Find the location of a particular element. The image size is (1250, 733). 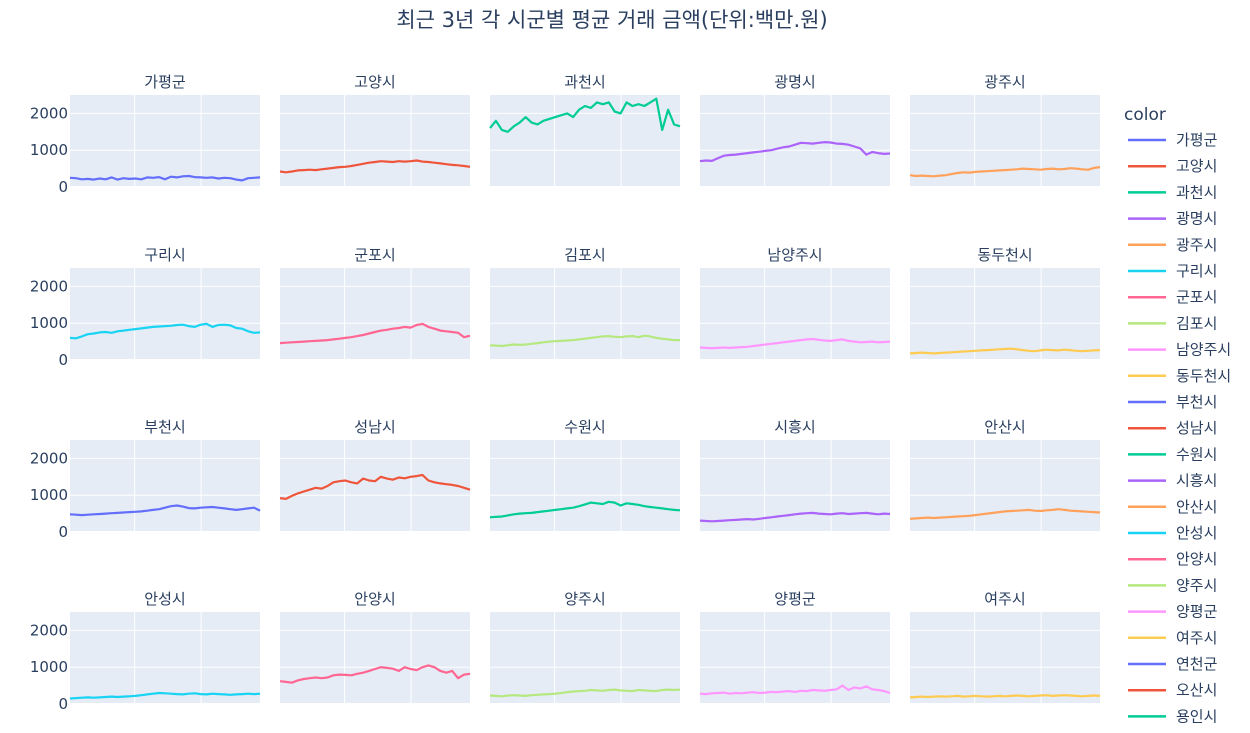

legend-item-안성시: 안성시 is located at coordinates (1172, 533).